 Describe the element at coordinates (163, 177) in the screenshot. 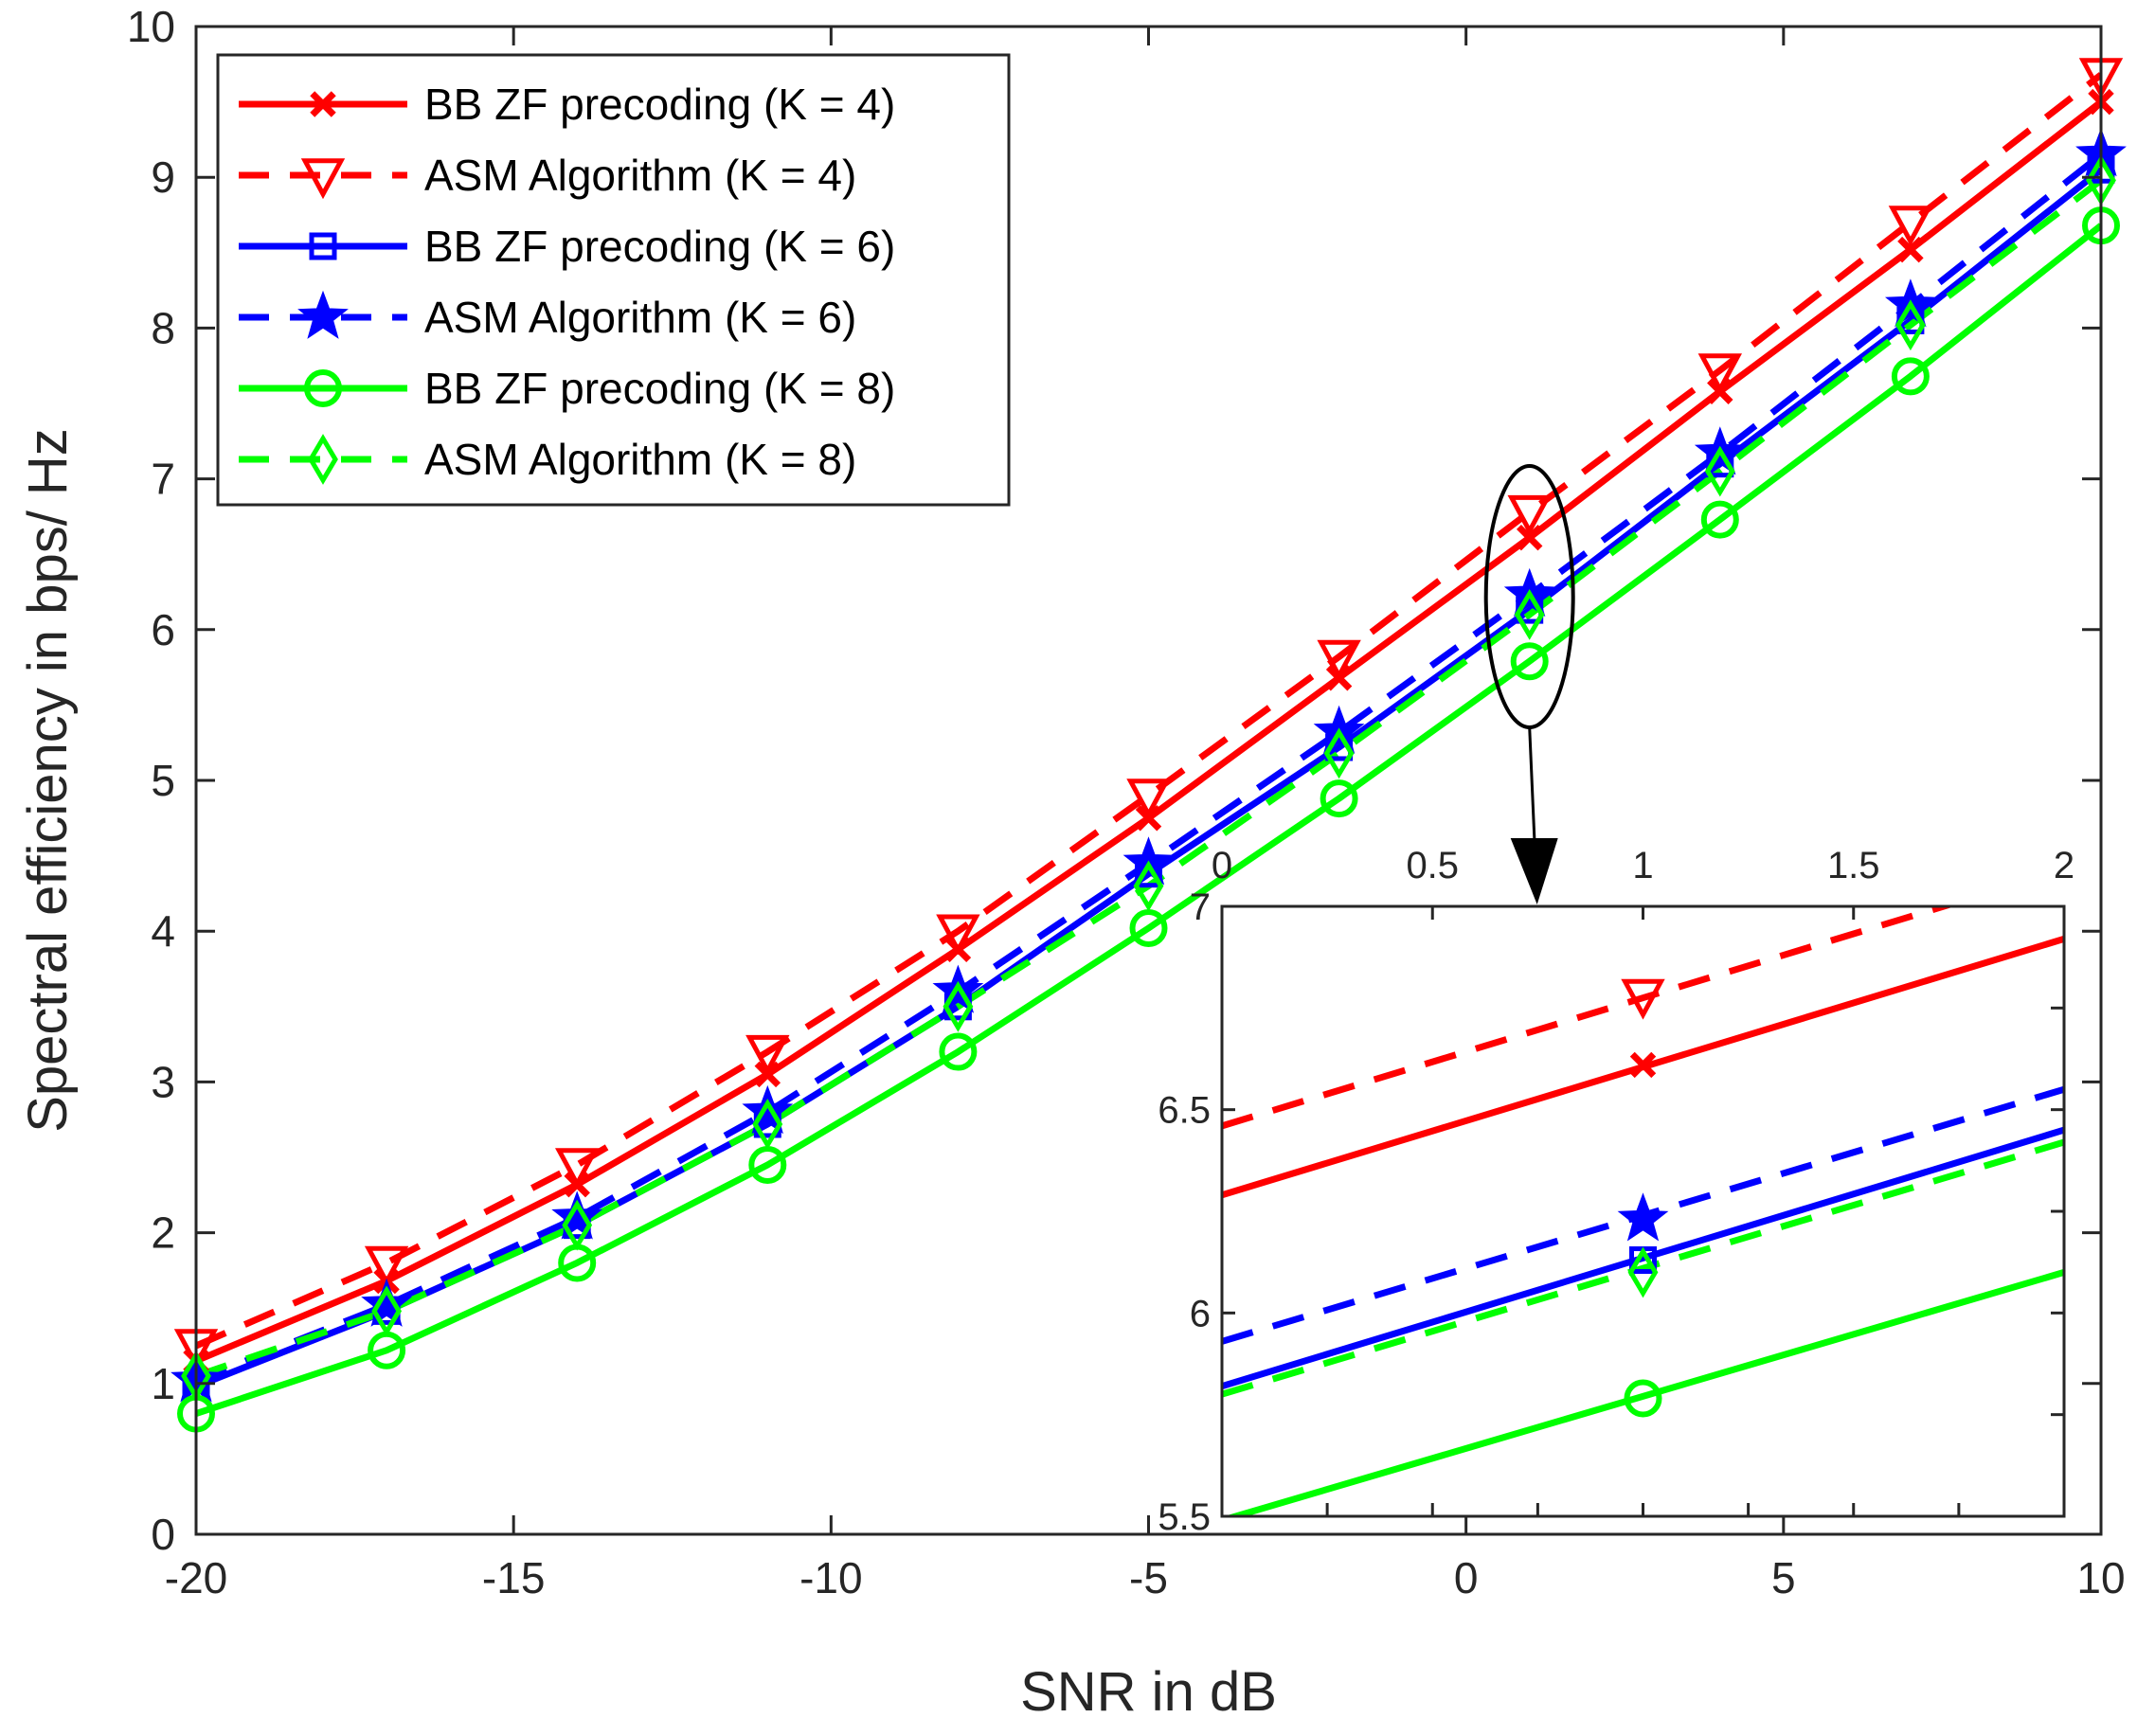

I see `y-tick-label-9: 9` at that location.